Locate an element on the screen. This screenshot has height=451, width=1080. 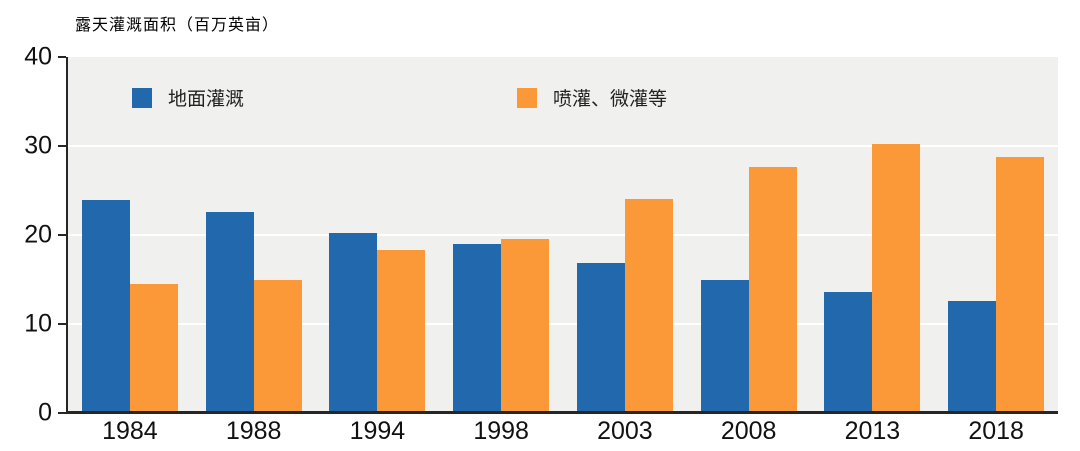
x-tick-label-1998: 1998 is located at coordinates (501, 431).